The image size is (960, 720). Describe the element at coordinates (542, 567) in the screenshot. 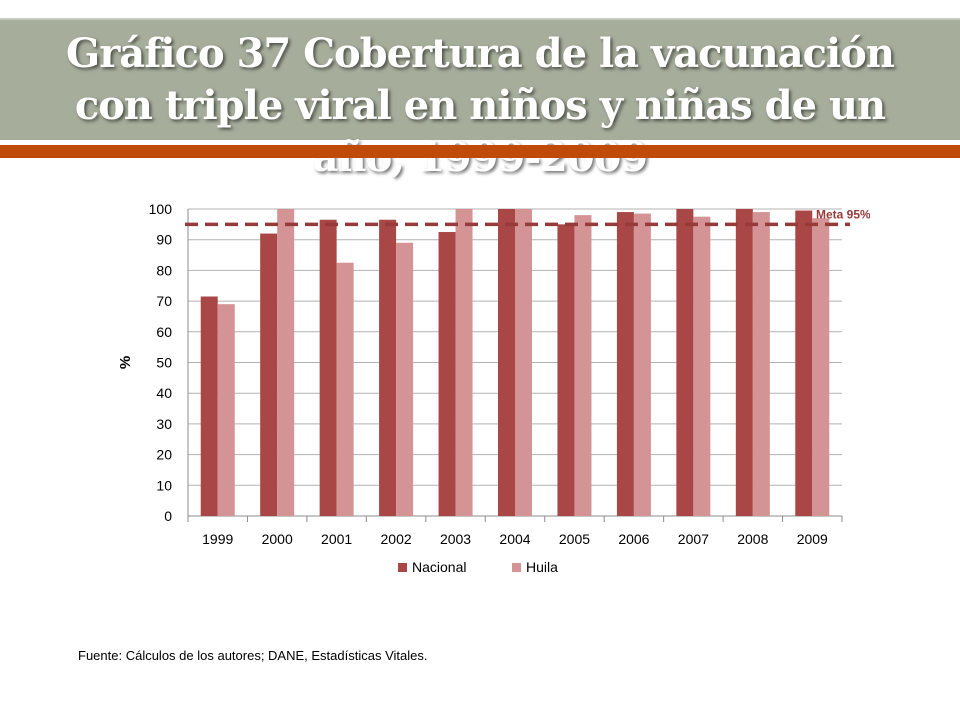

I see `legend-label: Huila` at that location.